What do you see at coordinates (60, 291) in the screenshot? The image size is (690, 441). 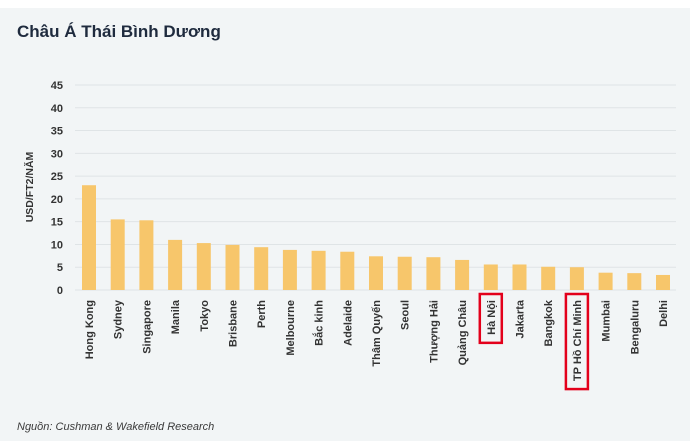 I see `y-tick-label: 0` at bounding box center [60, 291].